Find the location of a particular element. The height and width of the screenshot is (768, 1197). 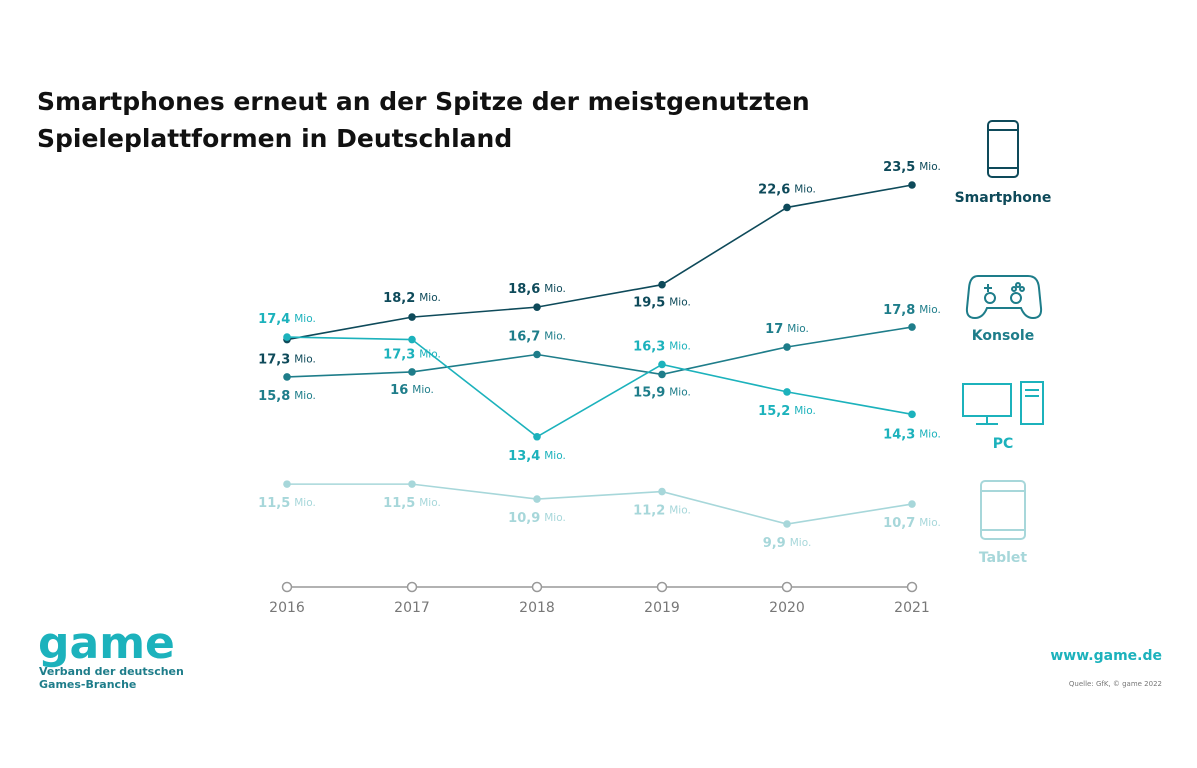

value-label: 17 Mio. is located at coordinates (787, 329).